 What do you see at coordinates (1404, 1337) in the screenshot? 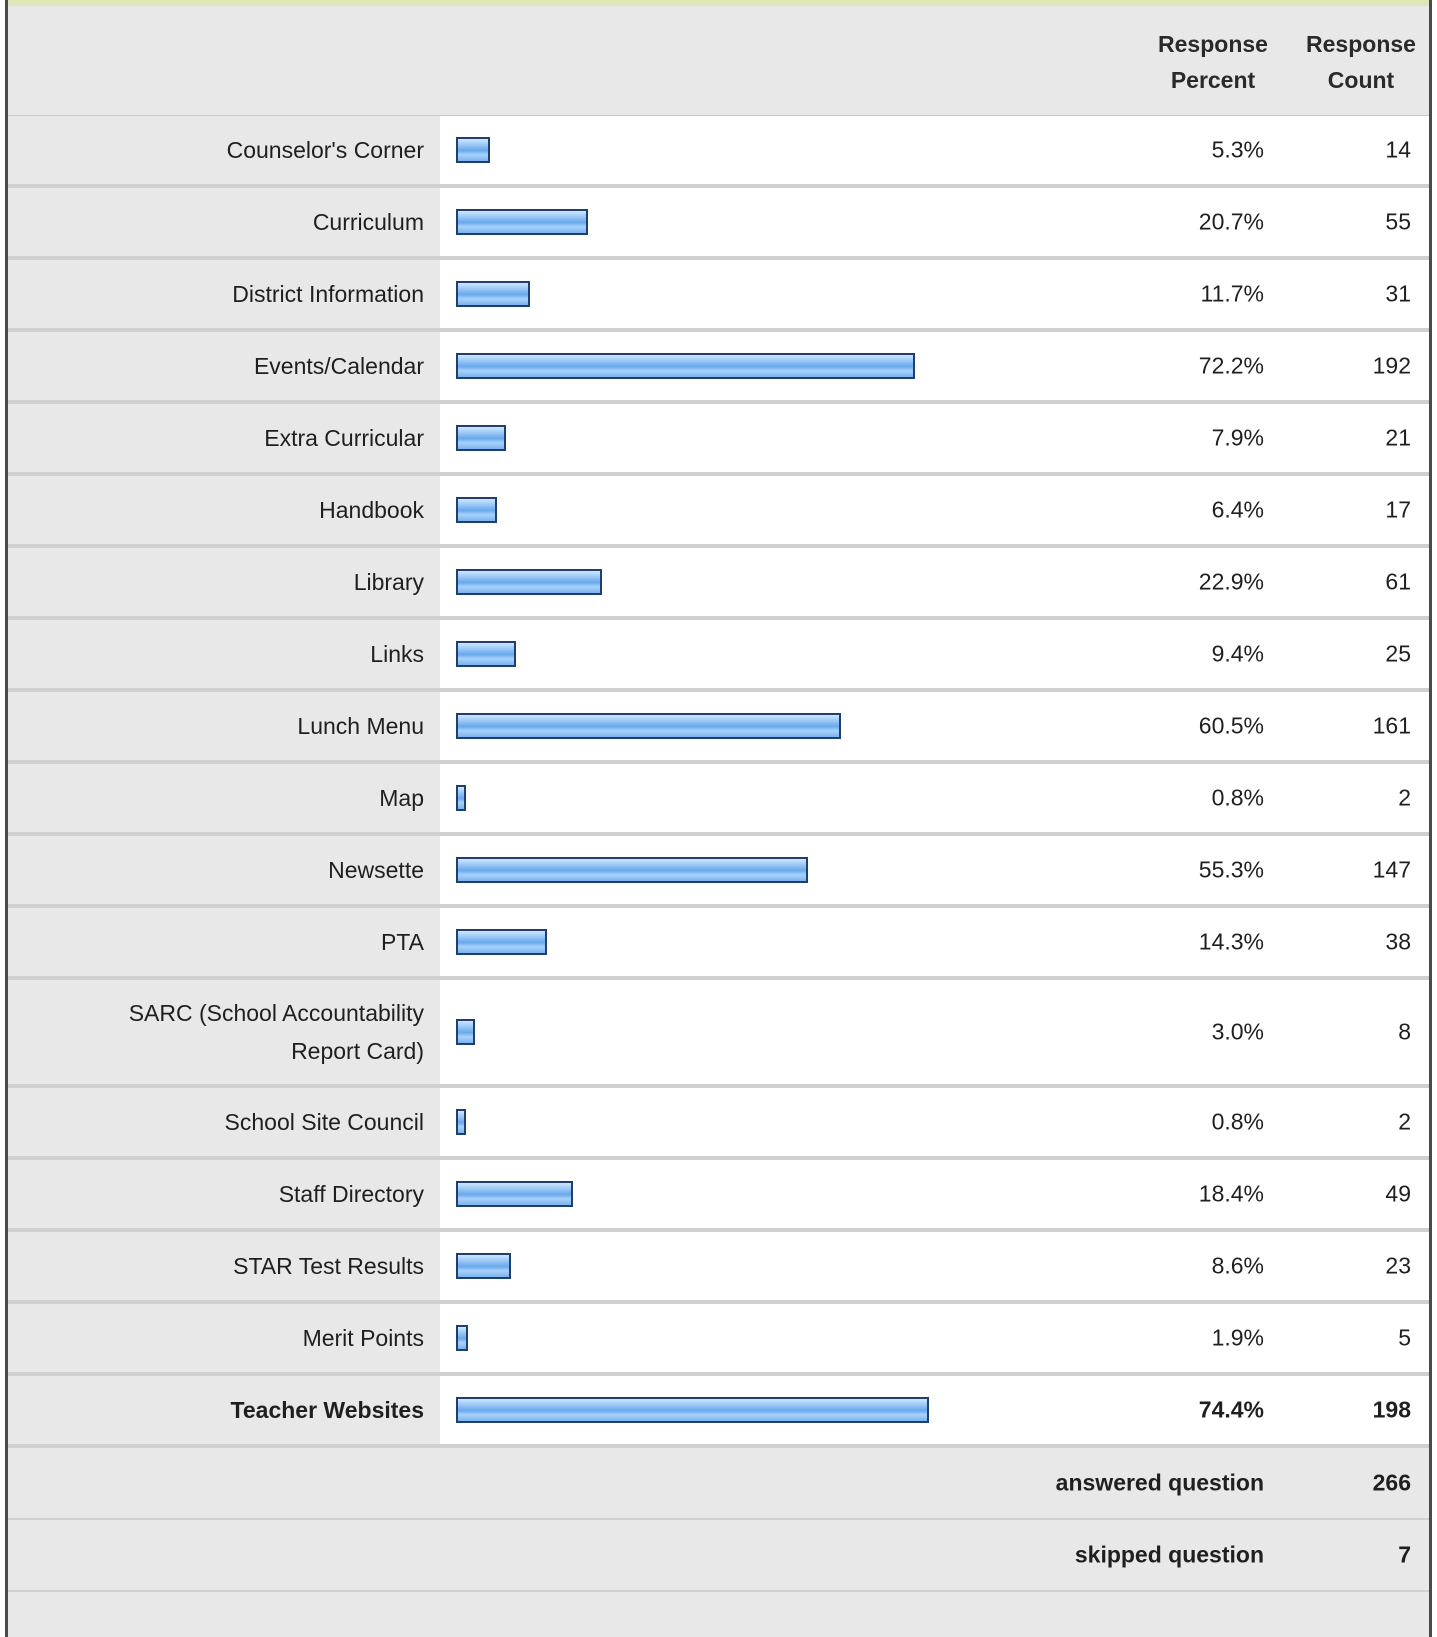
I see `response-count: 5` at bounding box center [1404, 1337].